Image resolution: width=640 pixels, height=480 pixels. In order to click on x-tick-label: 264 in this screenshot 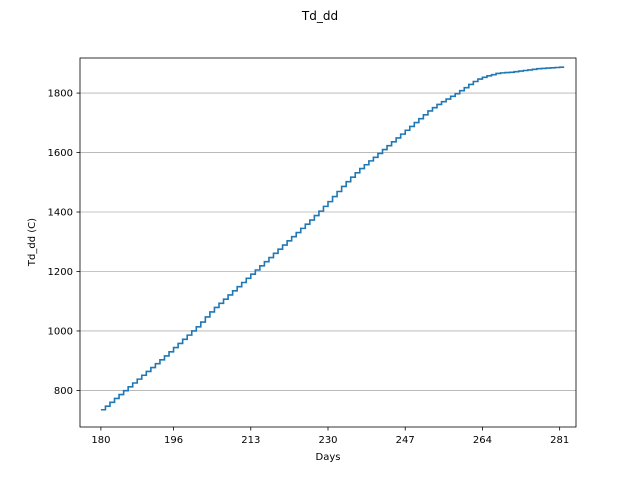, I will do `click(482, 440)`.